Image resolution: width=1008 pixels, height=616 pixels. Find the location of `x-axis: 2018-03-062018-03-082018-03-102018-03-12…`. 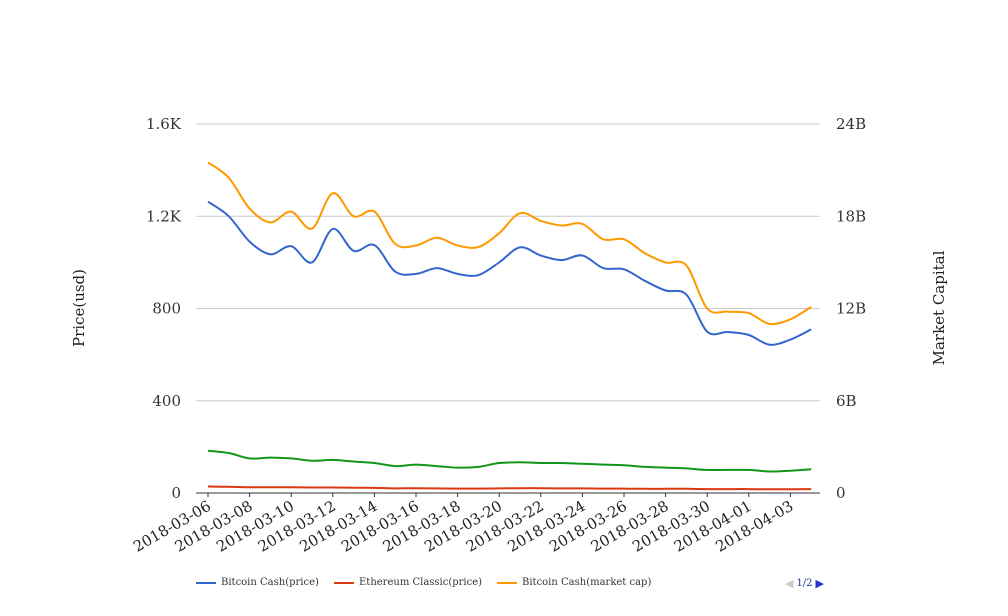

x-axis: 2018-03-062018-03-082018-03-102018-03-12… is located at coordinates (463, 524).